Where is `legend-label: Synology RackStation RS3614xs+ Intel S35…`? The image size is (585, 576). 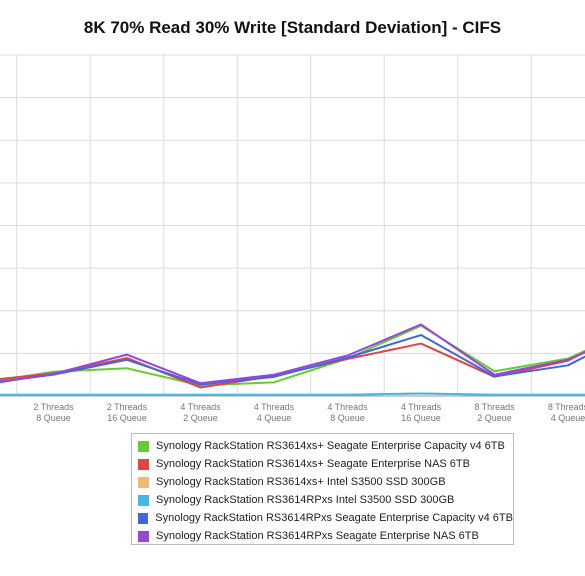
legend-label: Synology RackStation RS3614xs+ Intel S35… is located at coordinates (301, 482).